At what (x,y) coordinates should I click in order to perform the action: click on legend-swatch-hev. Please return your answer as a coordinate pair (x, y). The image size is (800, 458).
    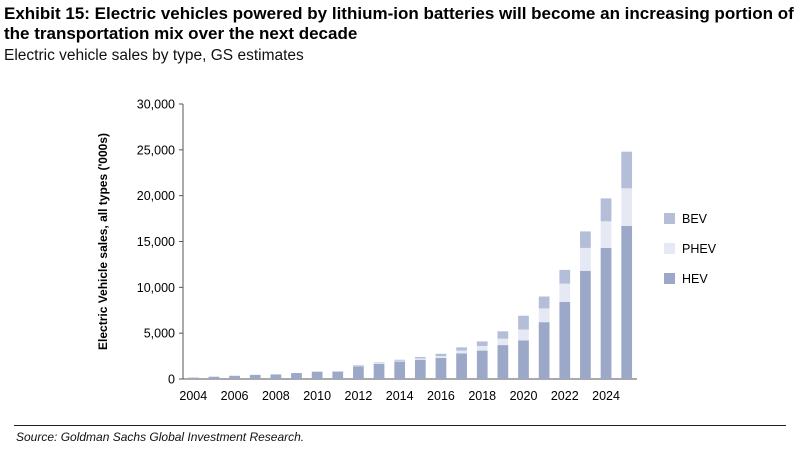
    Looking at the image, I should click on (669, 278).